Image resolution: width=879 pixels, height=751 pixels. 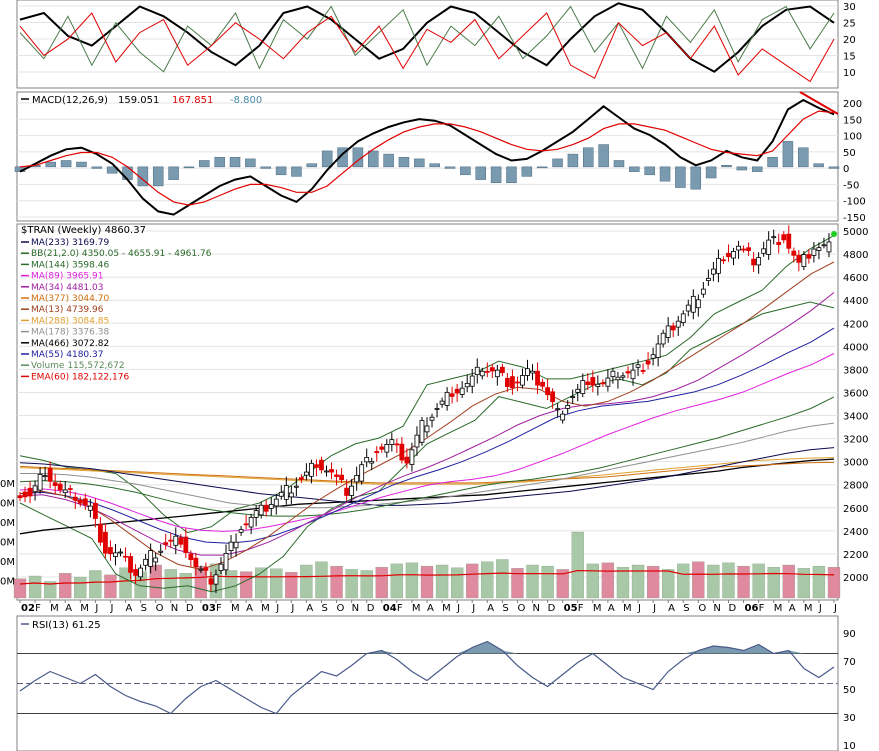 What do you see at coordinates (849, 634) in the screenshot?
I see `rsi-y-tick-label: 90` at bounding box center [849, 634].